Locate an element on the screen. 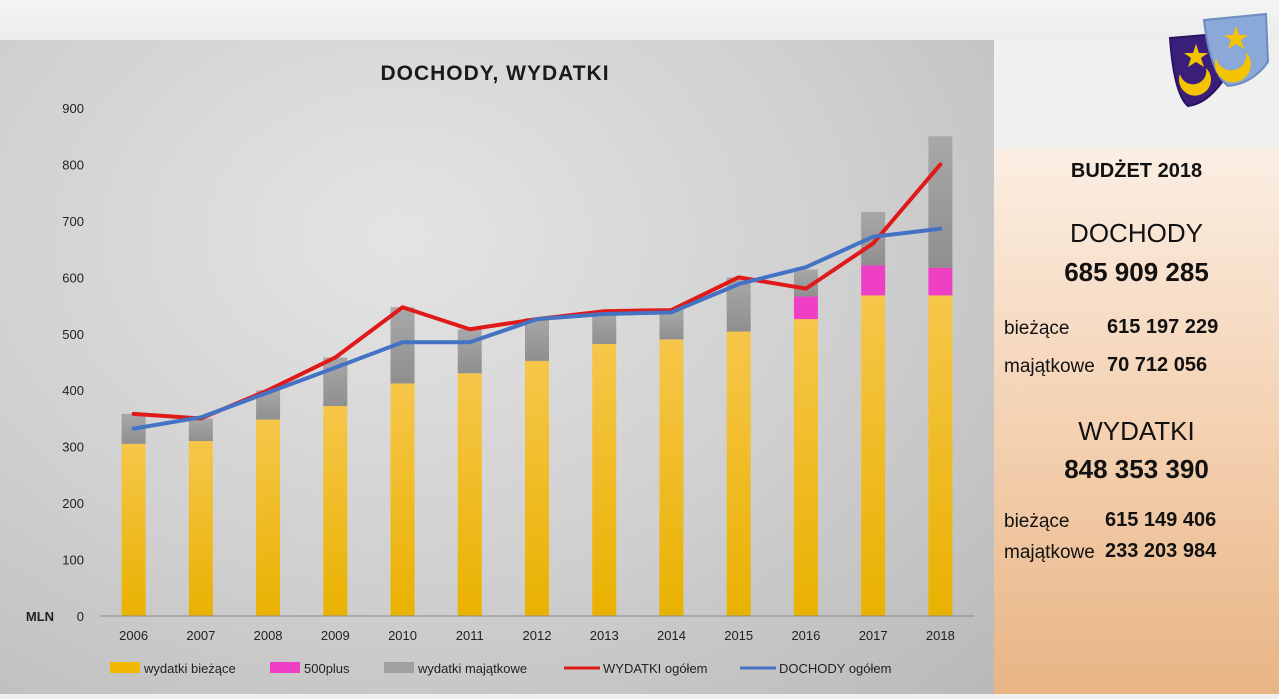 This screenshot has height=699, width=1279. x-tick-label: 2007 is located at coordinates (200, 635).